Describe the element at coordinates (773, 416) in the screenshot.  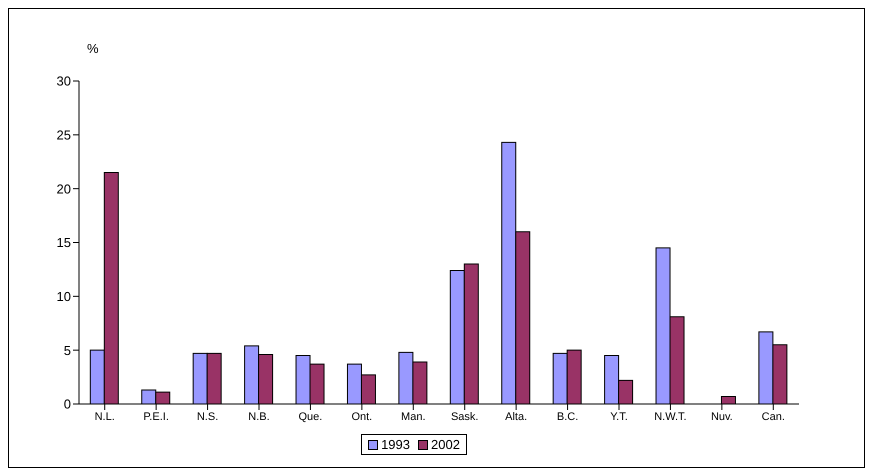
I see `x-tick-label: Can.` at that location.